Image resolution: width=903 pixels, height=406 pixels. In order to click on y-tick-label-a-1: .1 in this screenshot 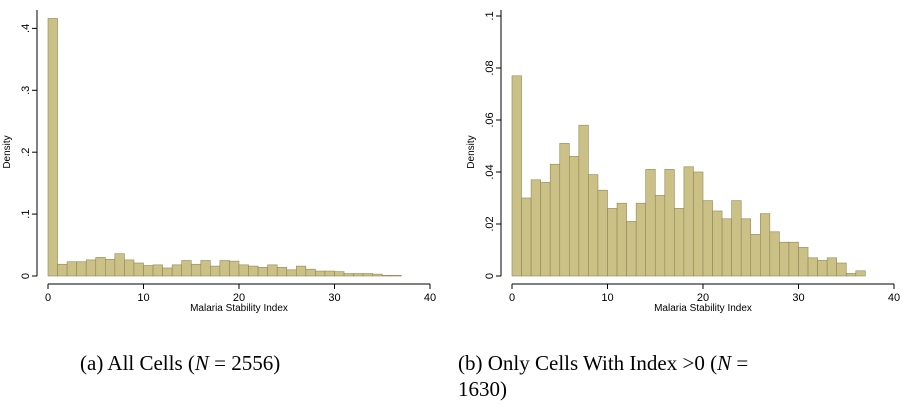, I will do `click(26, 214)`.